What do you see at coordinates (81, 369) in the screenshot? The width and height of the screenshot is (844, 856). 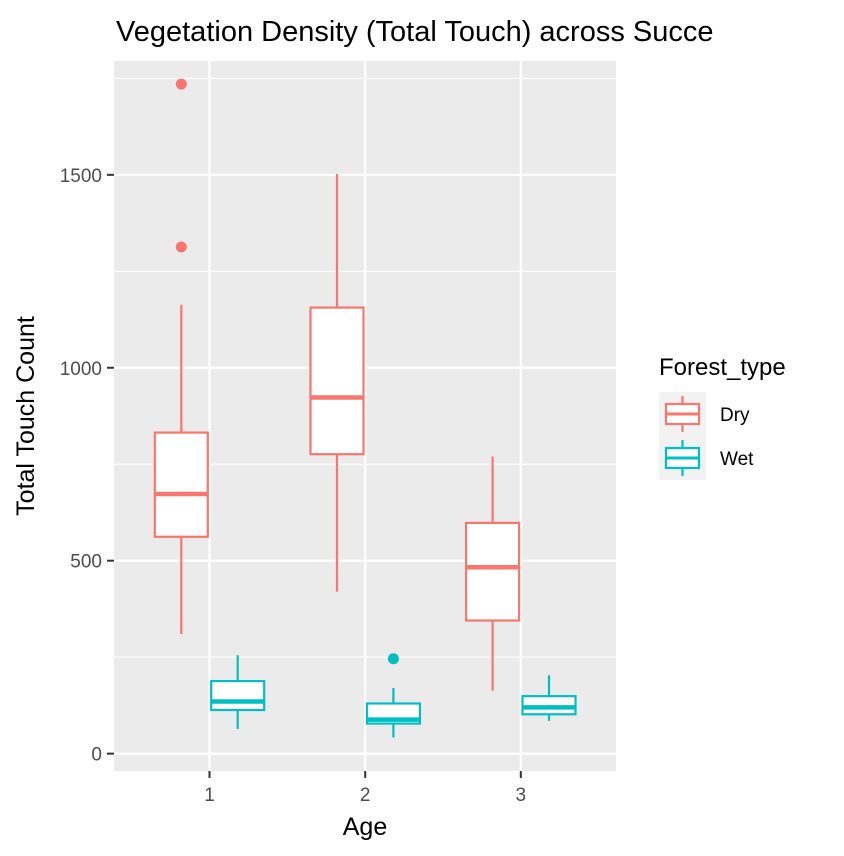 I see `y-tick-label: 1000` at bounding box center [81, 369].